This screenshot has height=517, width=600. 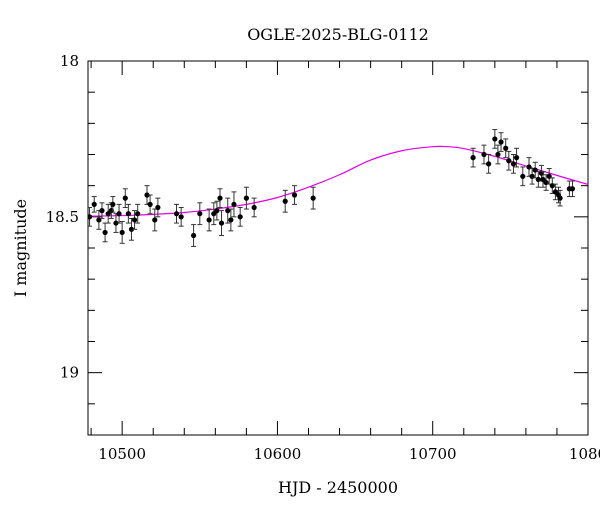 I want to click on y-tick-label: 19, so click(x=69, y=373).